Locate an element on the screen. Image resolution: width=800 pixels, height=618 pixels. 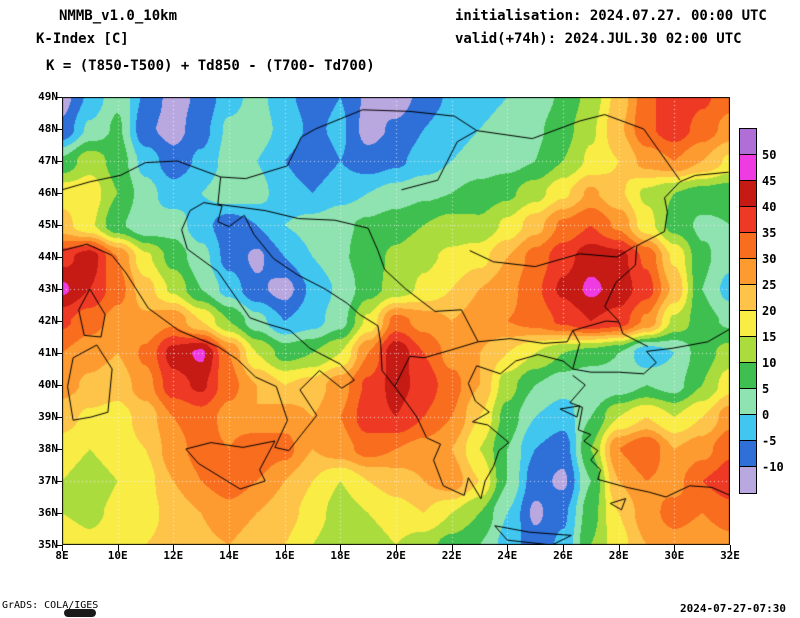
bottom-left-mark is located at coordinates (80, 613).